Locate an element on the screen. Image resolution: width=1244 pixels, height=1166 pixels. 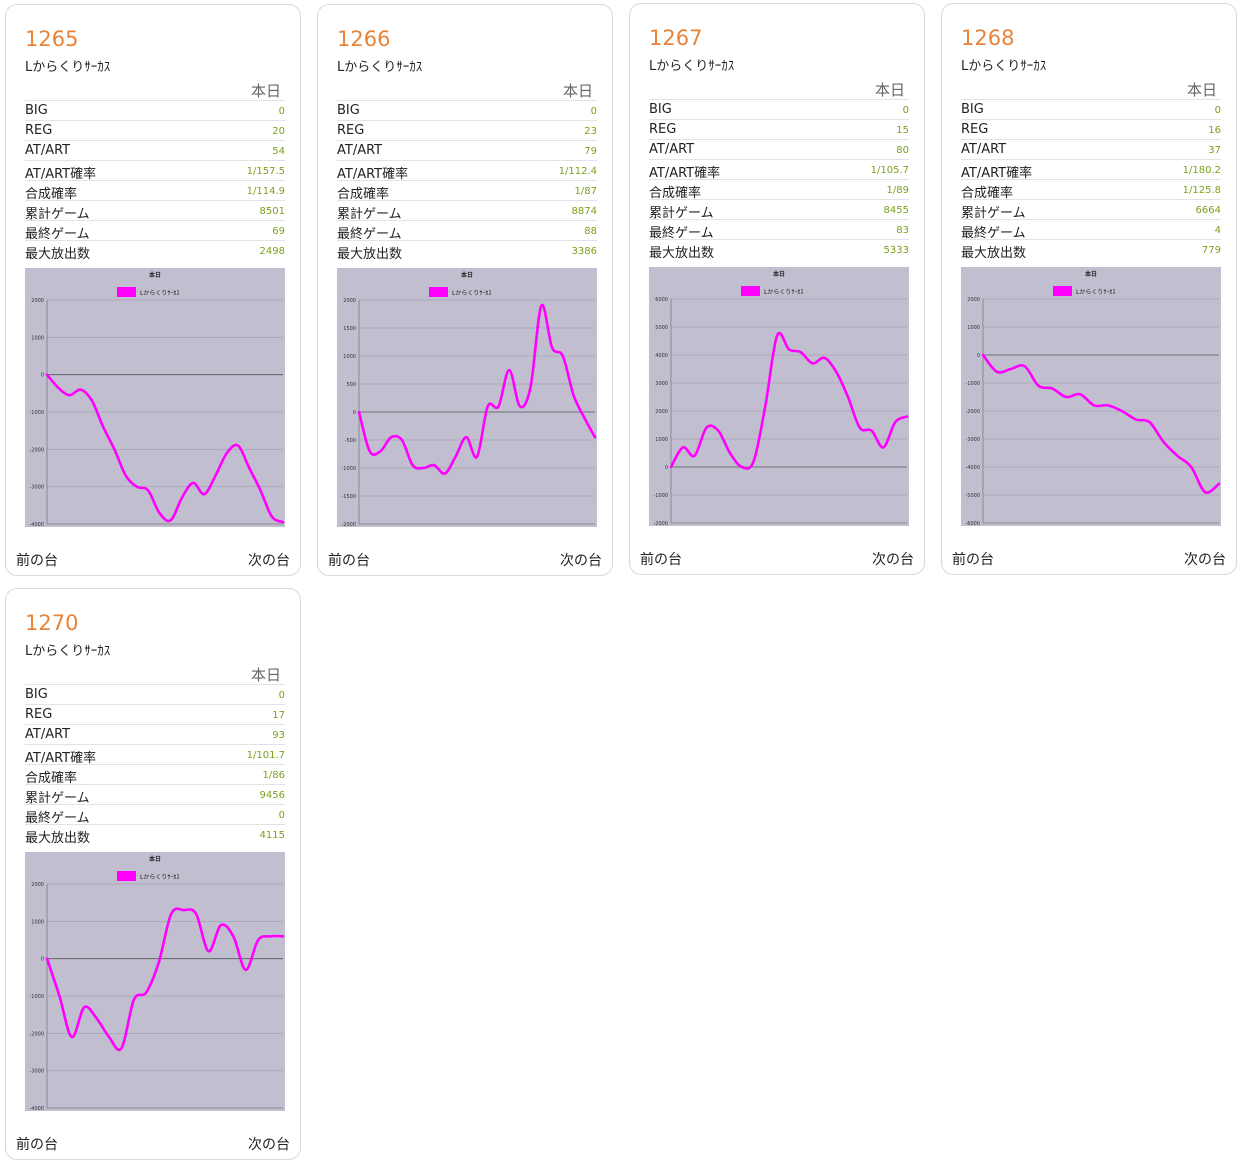
stat-row-combined-prob: 合成確率 1/87 is located at coordinates (467, 191).